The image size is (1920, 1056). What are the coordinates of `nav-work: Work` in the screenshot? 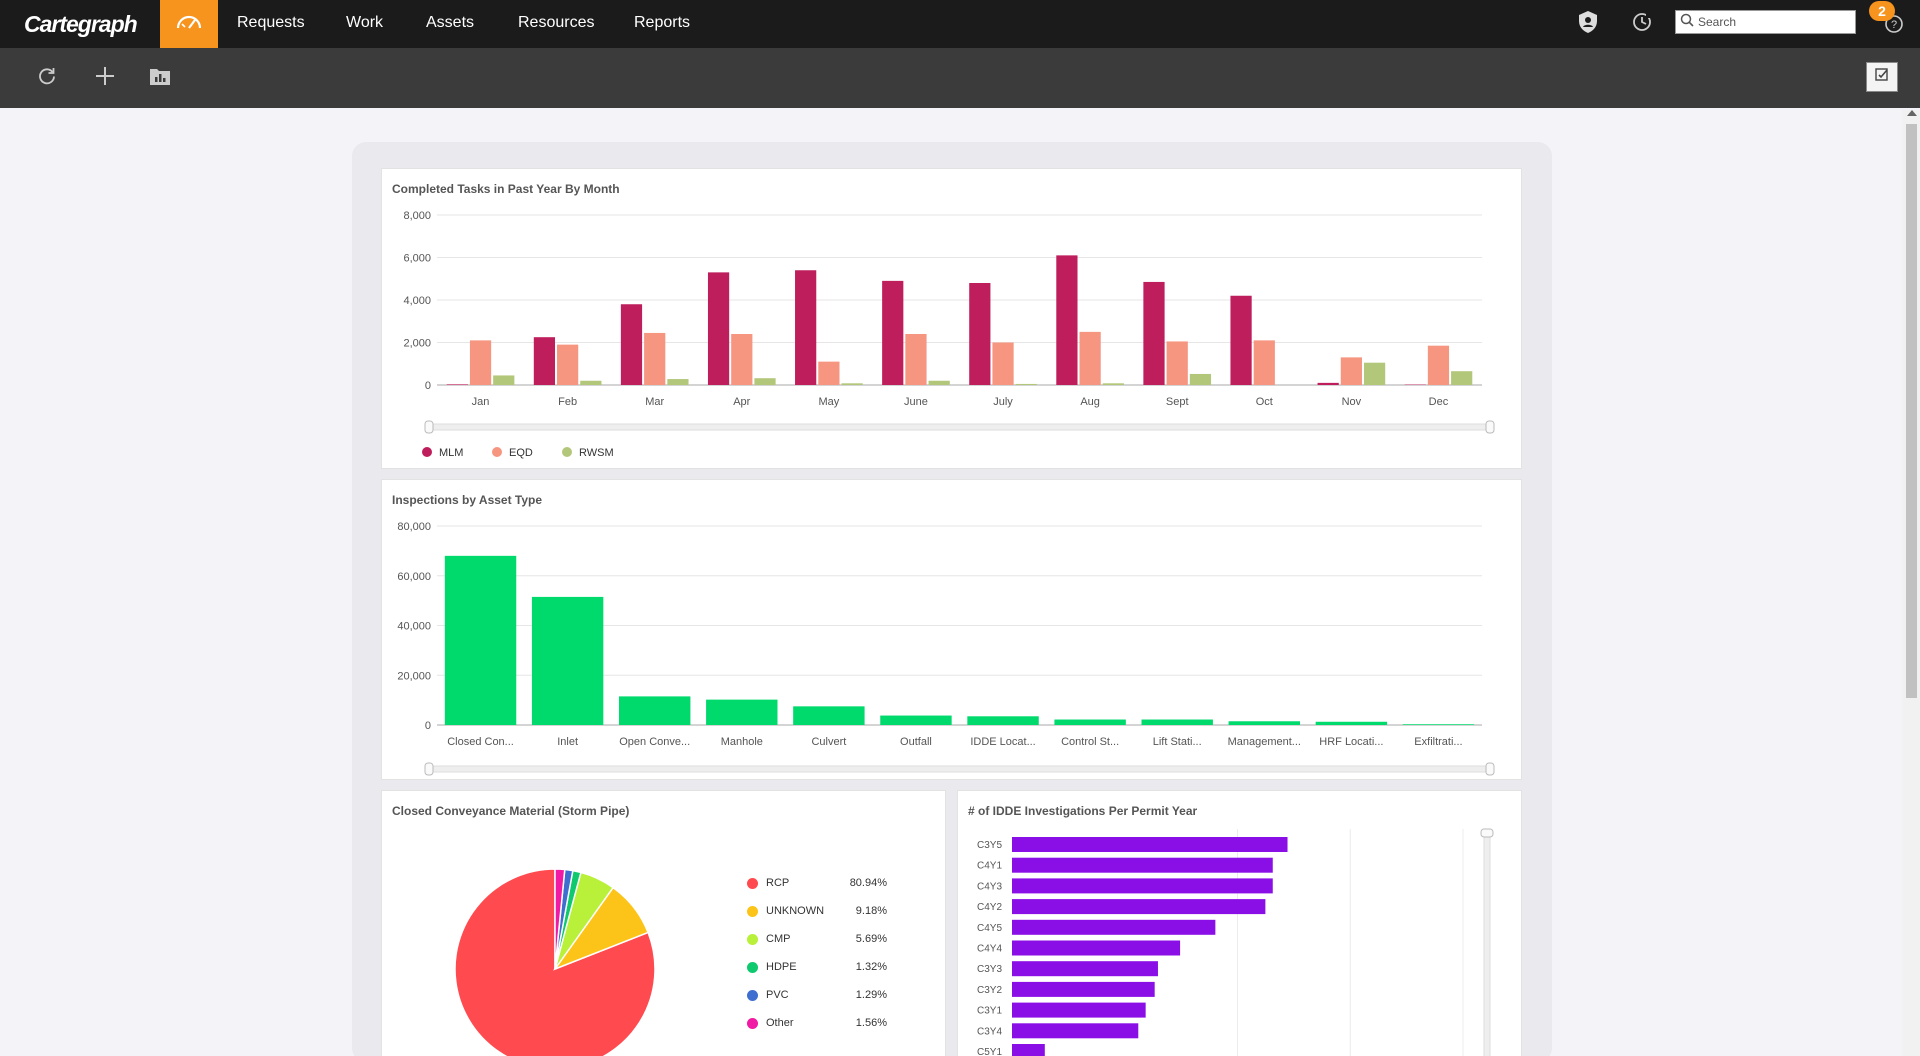 It's located at (365, 22).